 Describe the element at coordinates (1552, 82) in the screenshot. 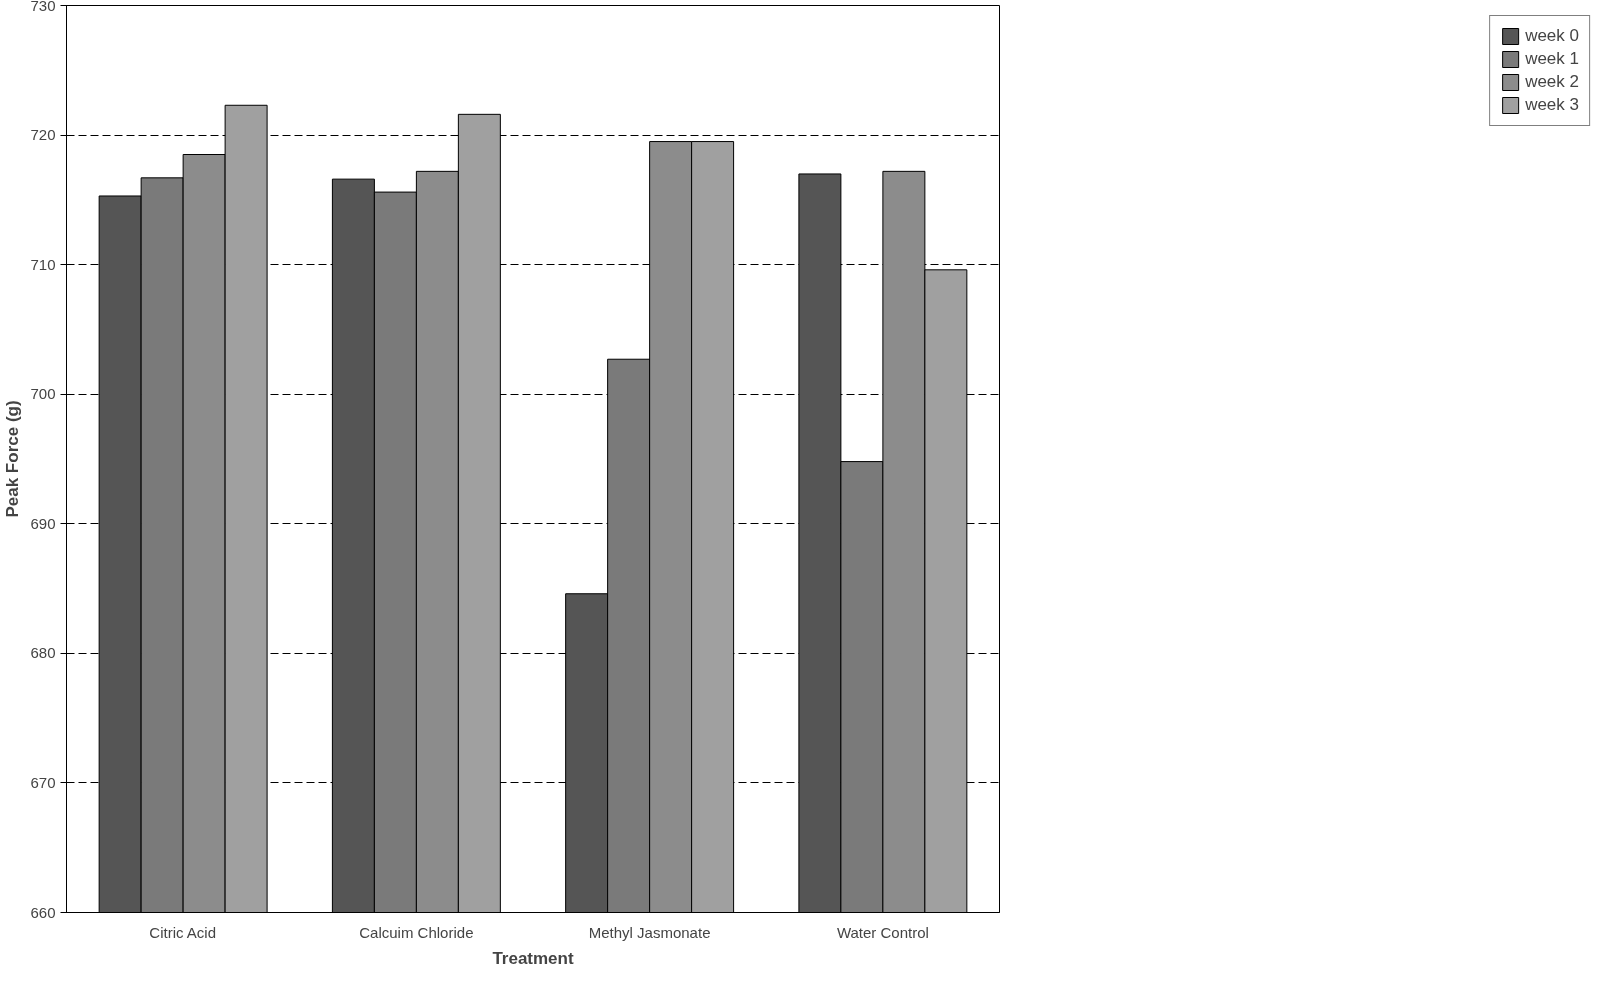

I see `legend-label: week 2` at that location.